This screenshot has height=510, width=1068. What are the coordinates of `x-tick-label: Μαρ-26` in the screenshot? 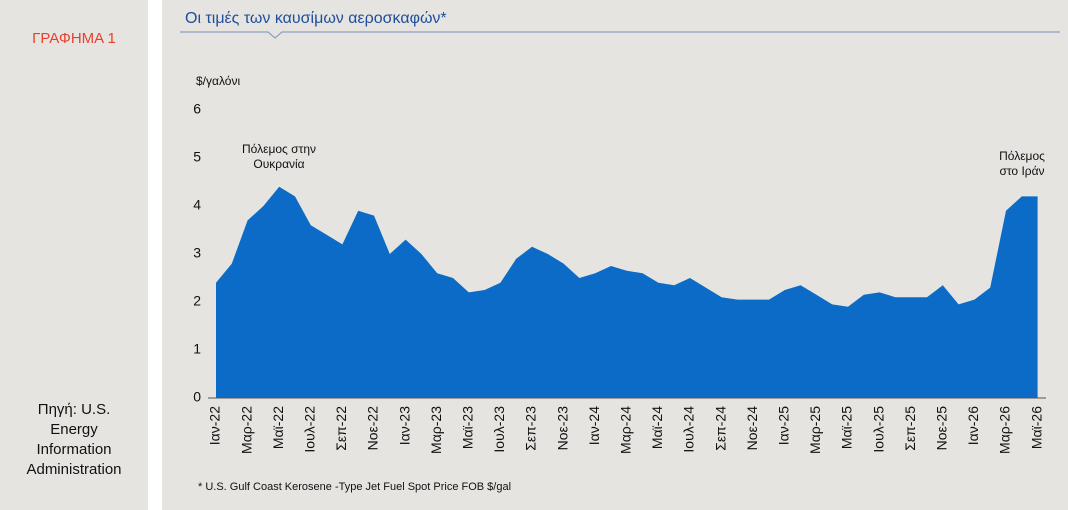 It's located at (1005, 430).